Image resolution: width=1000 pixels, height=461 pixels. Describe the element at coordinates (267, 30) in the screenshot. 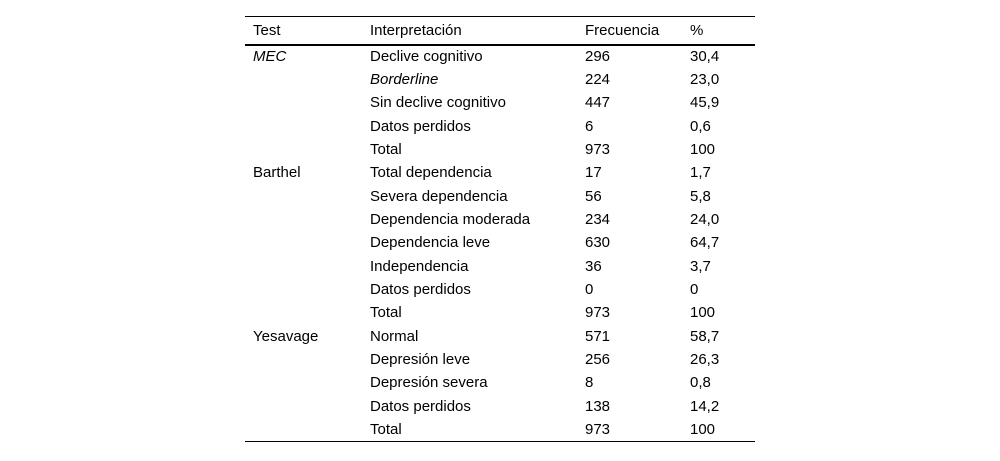

I see `col-header-test: Test` at that location.